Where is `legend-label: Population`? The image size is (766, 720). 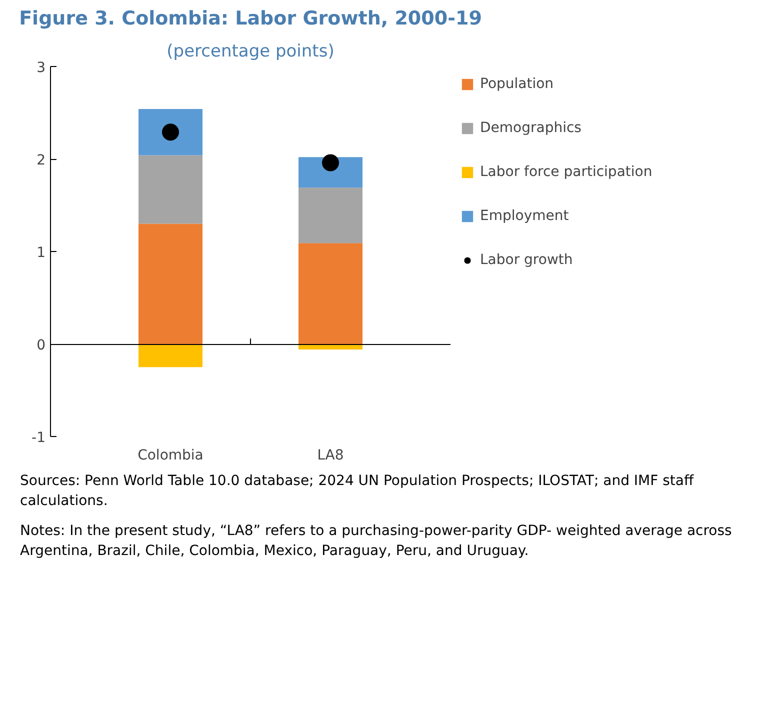
legend-label: Population is located at coordinates (517, 84).